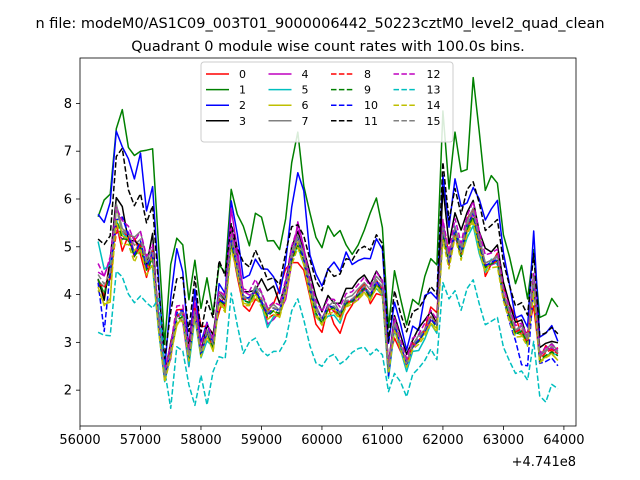 This screenshot has width=640, height=480. What do you see at coordinates (68, 247) in the screenshot?
I see `y-tick-label-5: 5` at bounding box center [68, 247].